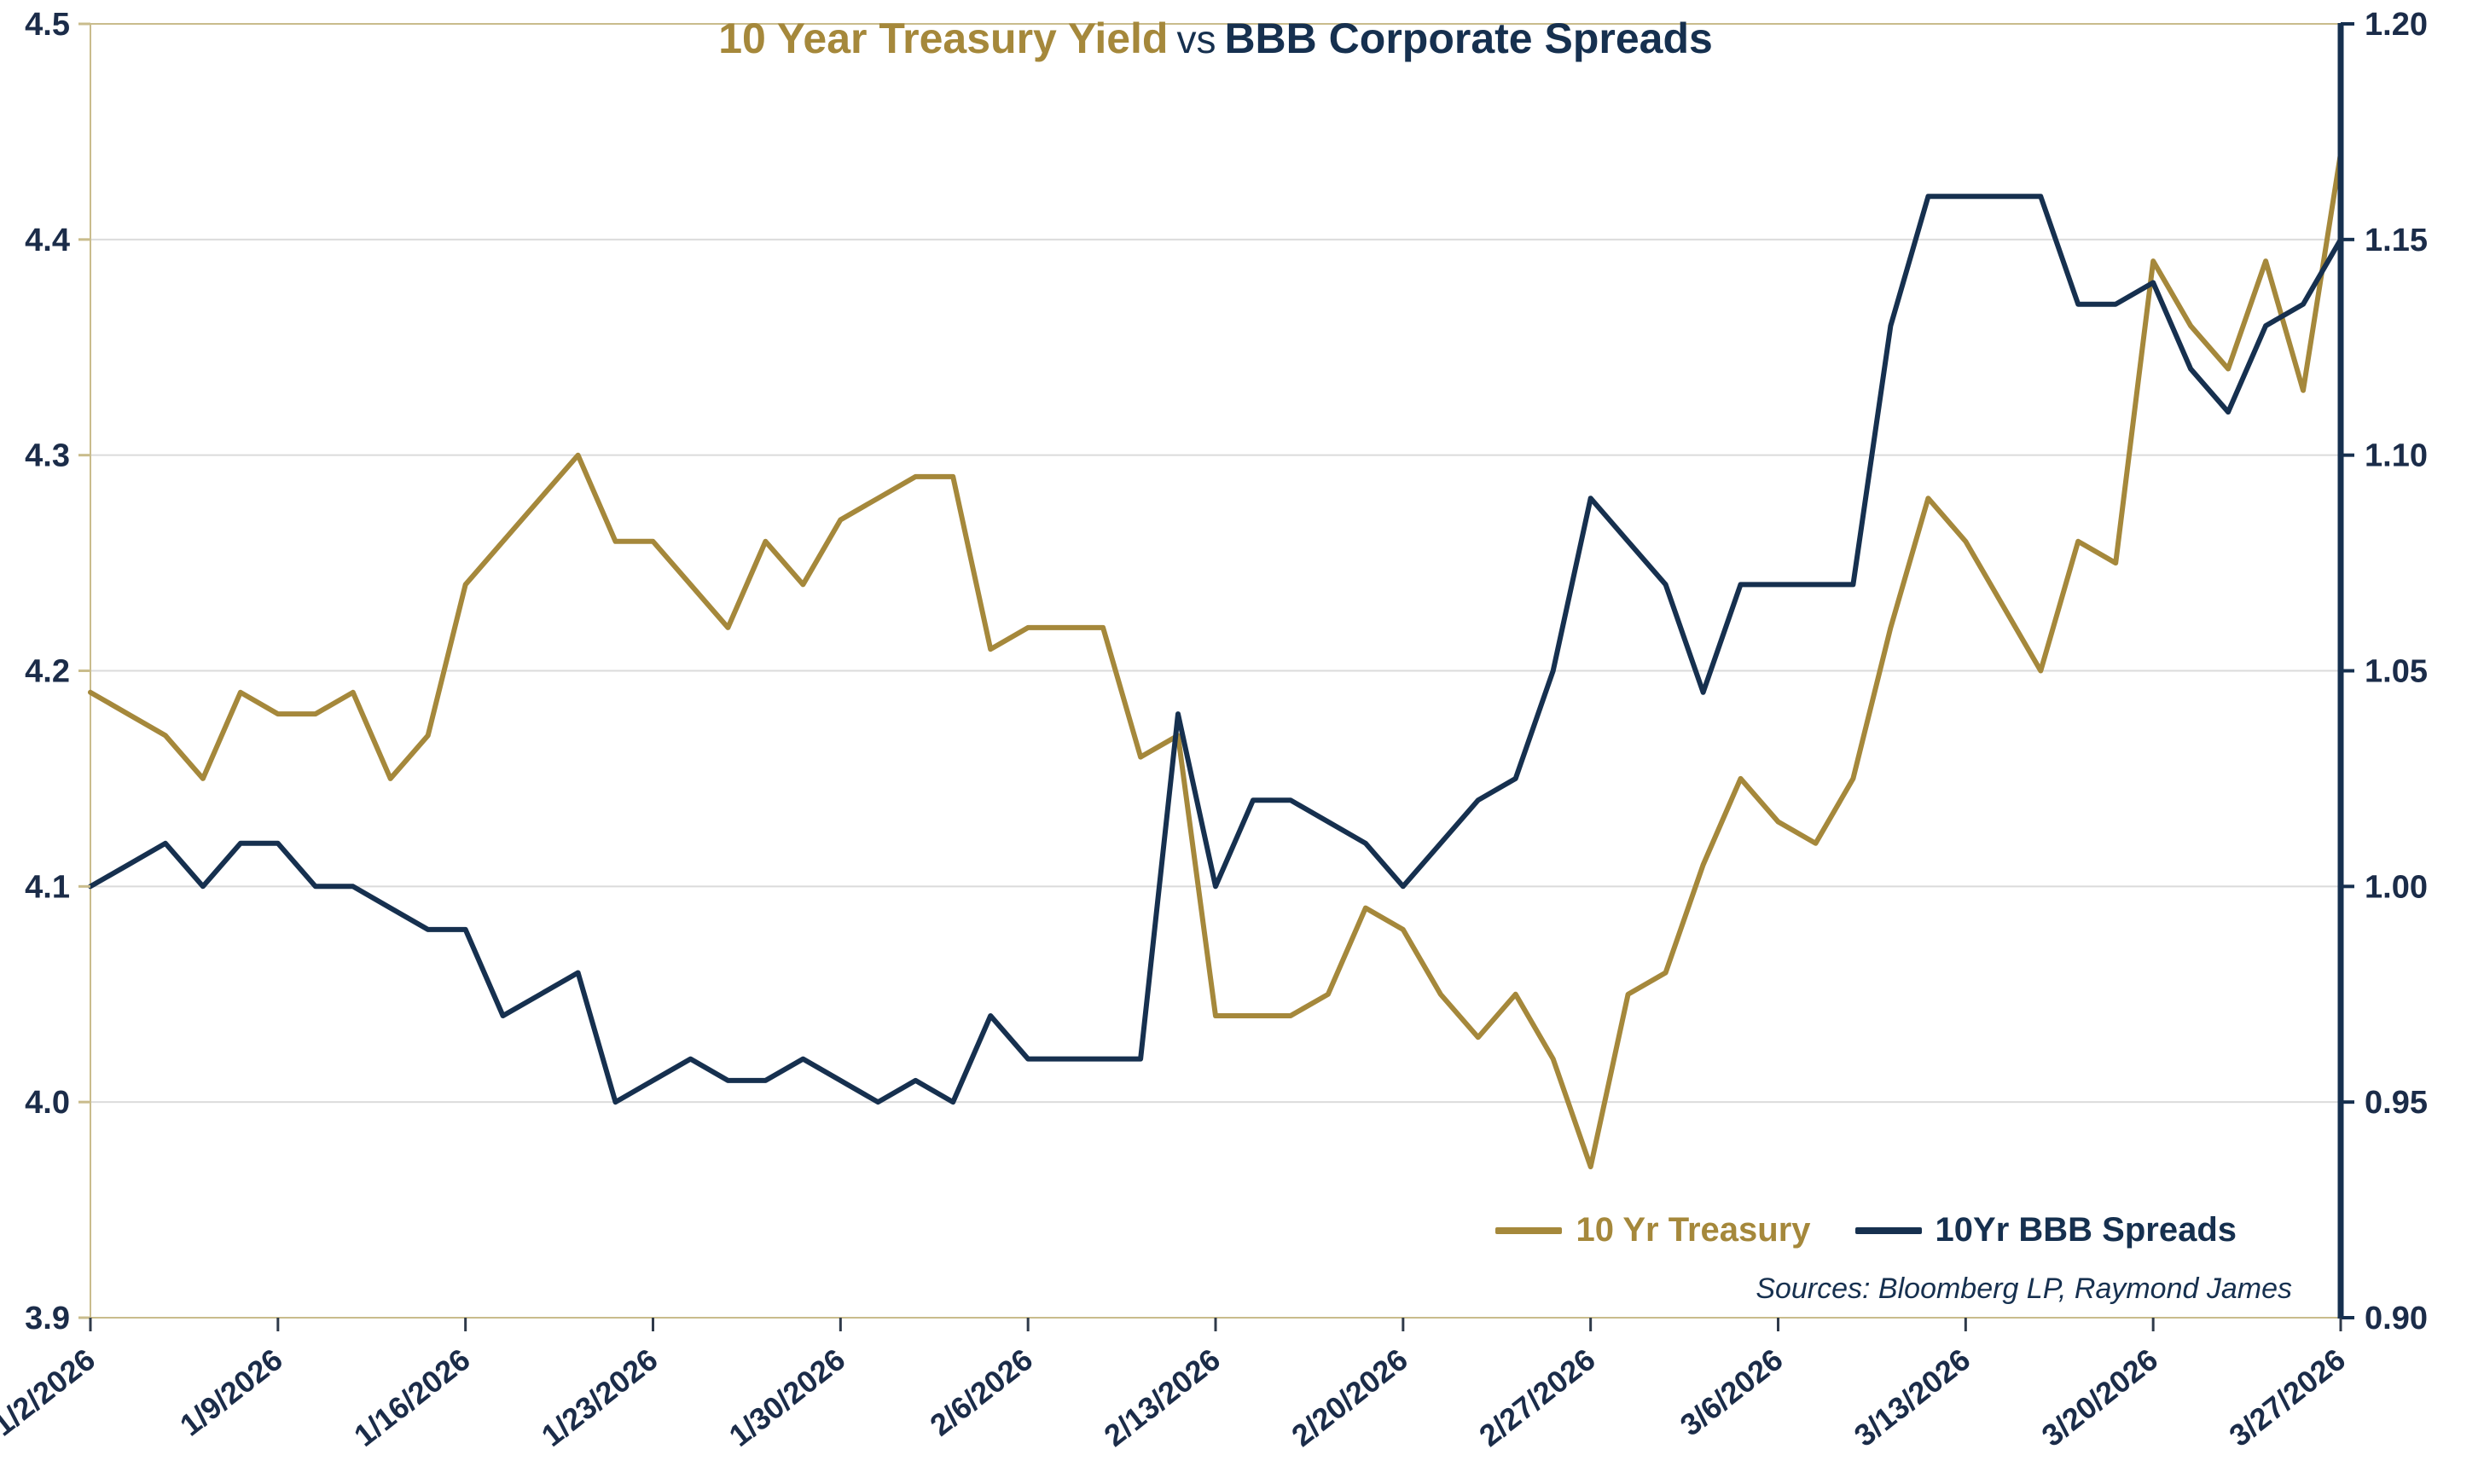  Describe the element at coordinates (1196, 39) in the screenshot. I see `title-vs-part: vs` at that location.